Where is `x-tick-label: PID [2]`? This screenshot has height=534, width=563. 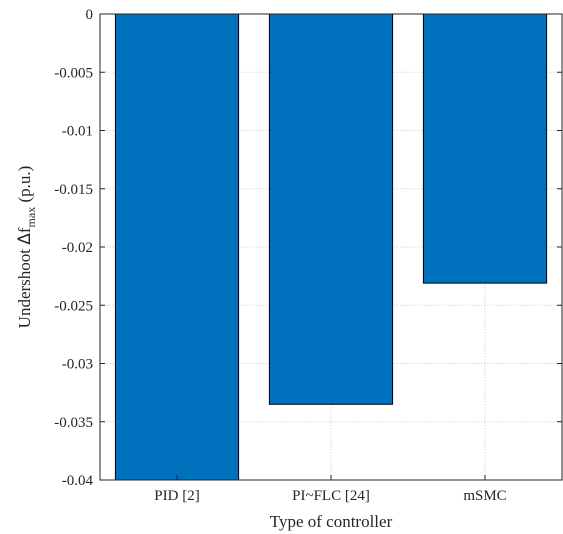 x-tick-label: PID [2] is located at coordinates (176, 496).